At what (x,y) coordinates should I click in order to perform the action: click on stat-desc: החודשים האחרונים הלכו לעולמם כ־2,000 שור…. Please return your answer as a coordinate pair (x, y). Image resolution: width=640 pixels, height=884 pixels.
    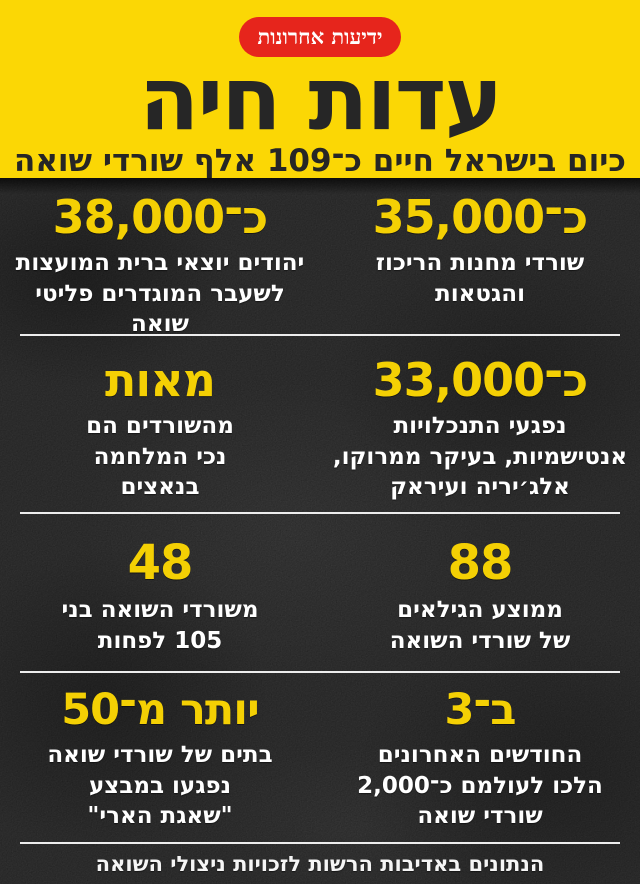
    Looking at the image, I should click on (480, 785).